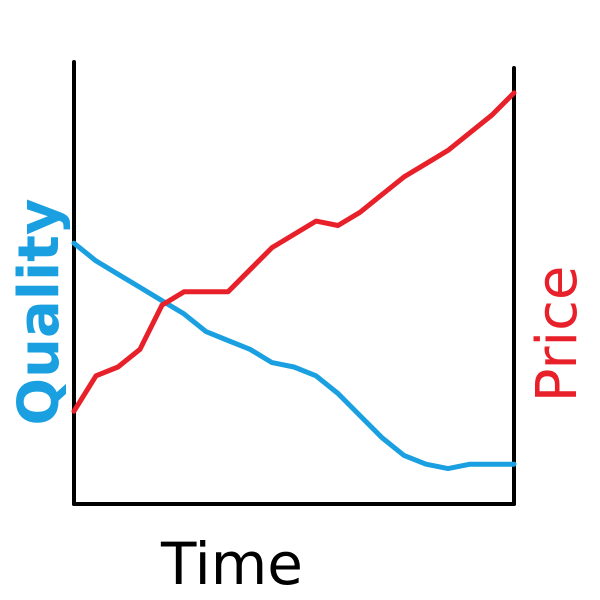 The width and height of the screenshot is (600, 600). Describe the element at coordinates (557, 334) in the screenshot. I see `right-y-axis-label: Price` at that location.